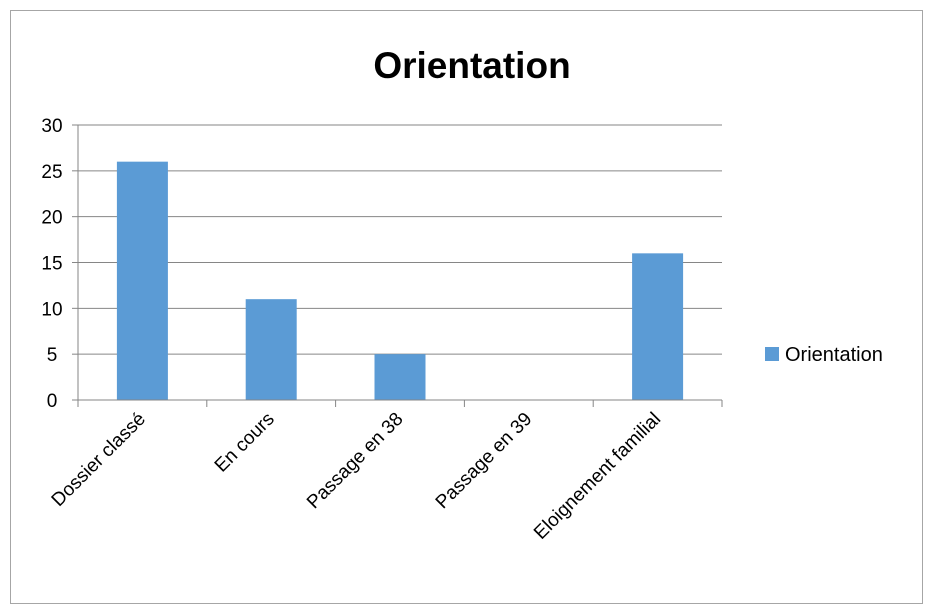  Describe the element at coordinates (51, 309) in the screenshot. I see `y-tick-label: 10` at that location.